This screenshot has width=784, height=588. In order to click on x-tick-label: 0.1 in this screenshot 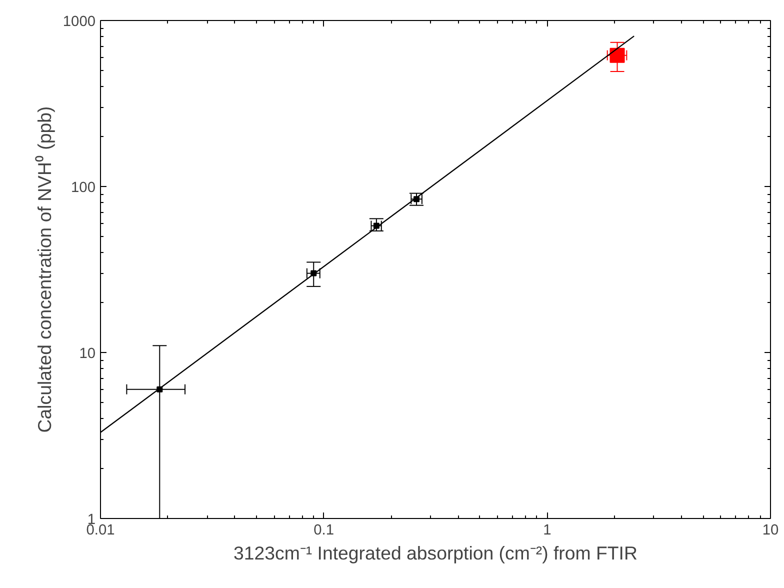, I will do `click(324, 530)`.